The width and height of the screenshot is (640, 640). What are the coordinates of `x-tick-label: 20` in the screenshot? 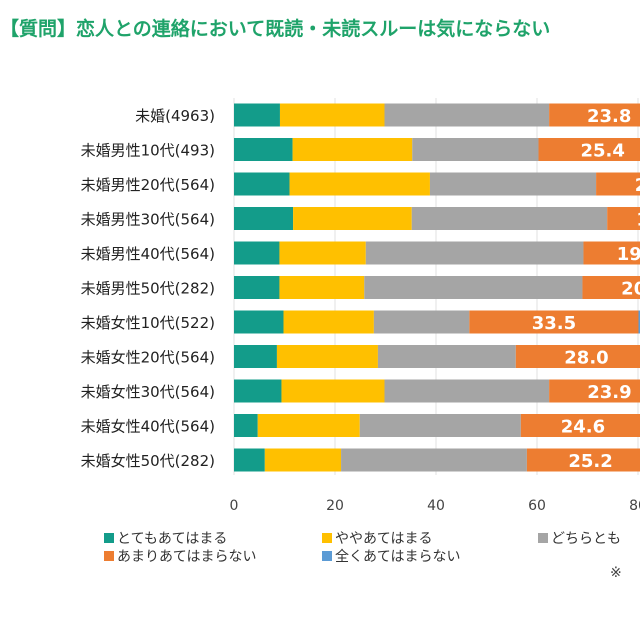 It's located at (335, 506).